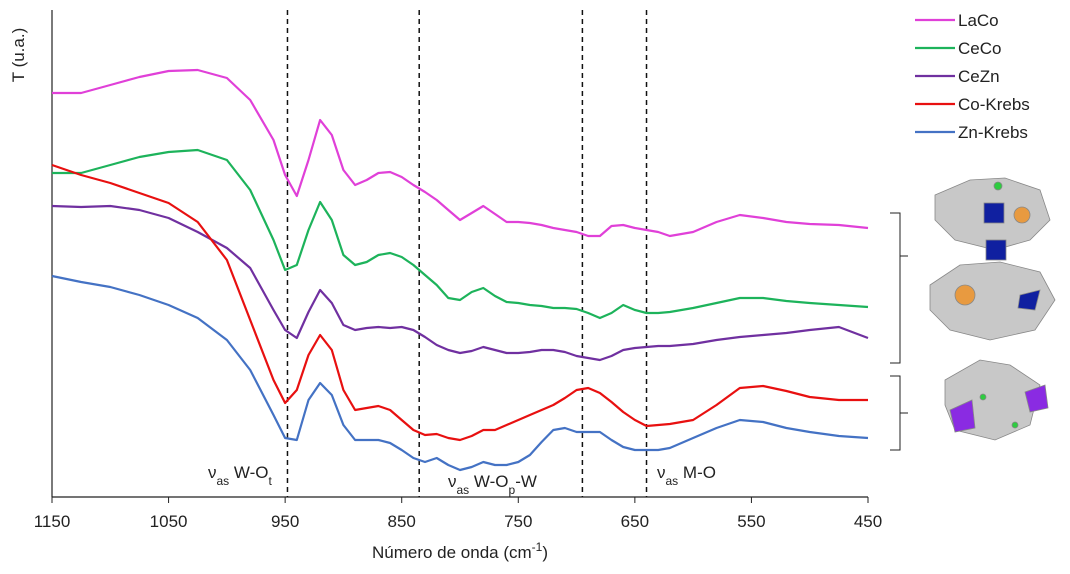 The height and width of the screenshot is (574, 1070). I want to click on x-tick-label: 650, so click(635, 521).